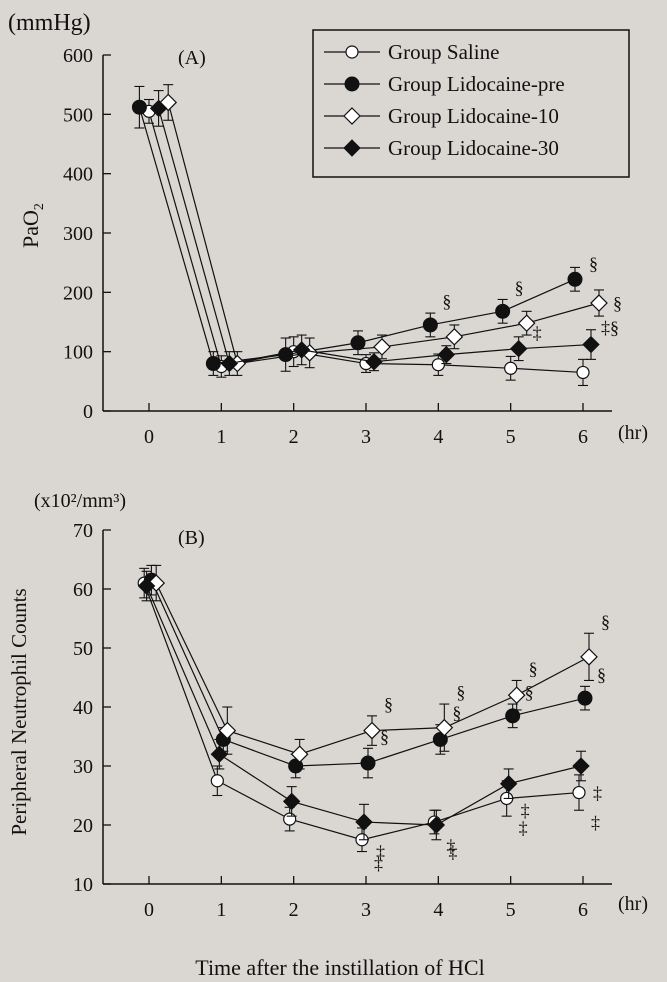 The width and height of the screenshot is (667, 982). I want to click on legend-marker-filled-circle, so click(352, 84).